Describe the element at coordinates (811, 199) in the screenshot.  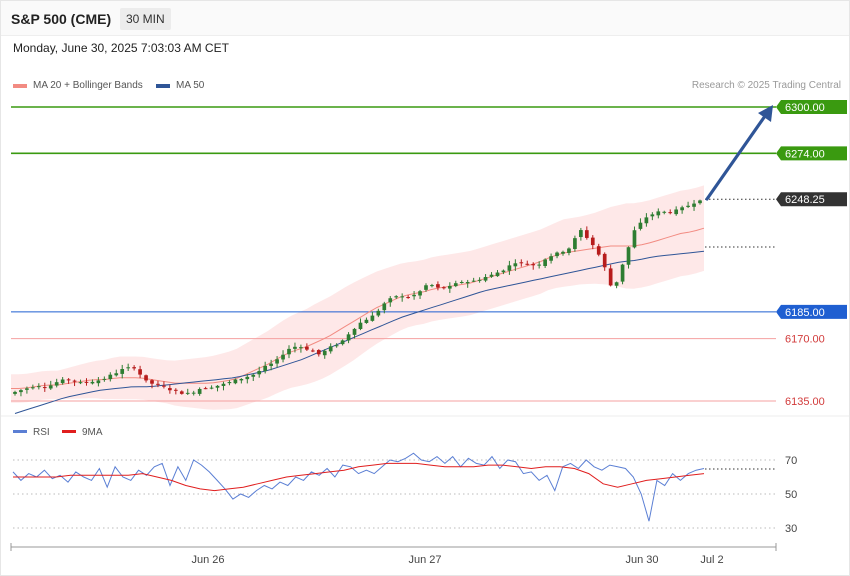
I see `last-price-tag` at that location.